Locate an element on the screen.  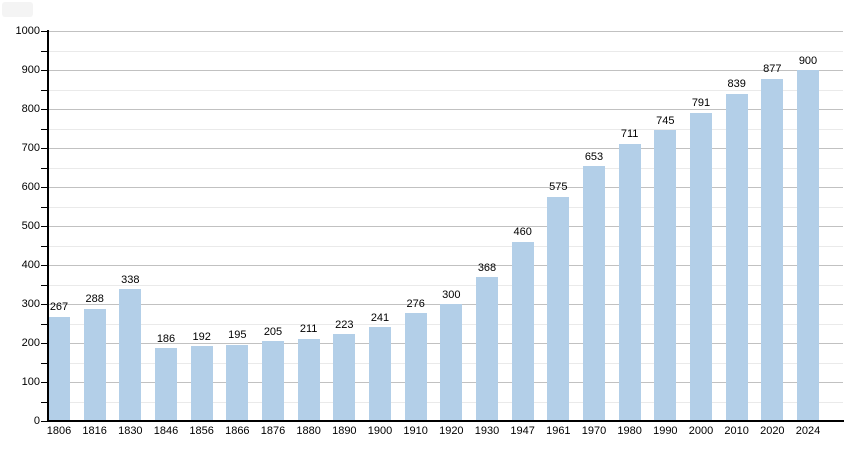
y-tick-label: 500 is located at coordinates (30, 225).